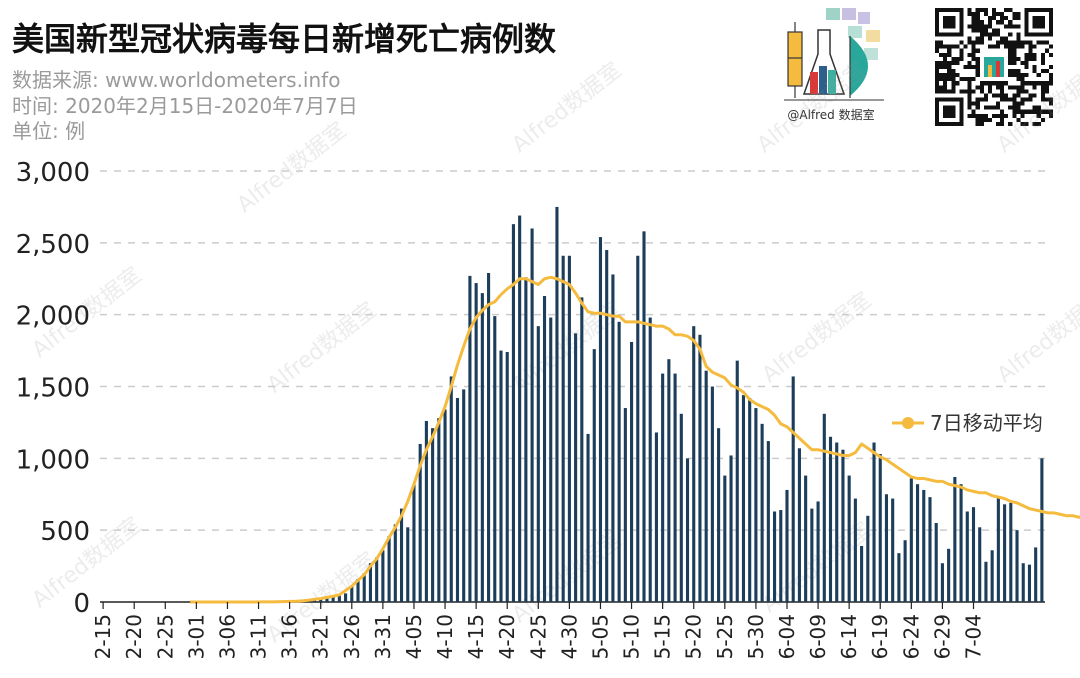 Image resolution: width=1080 pixels, height=678 pixels. Describe the element at coordinates (196, 636) in the screenshot. I see `x-tick-label: 3-01` at that location.